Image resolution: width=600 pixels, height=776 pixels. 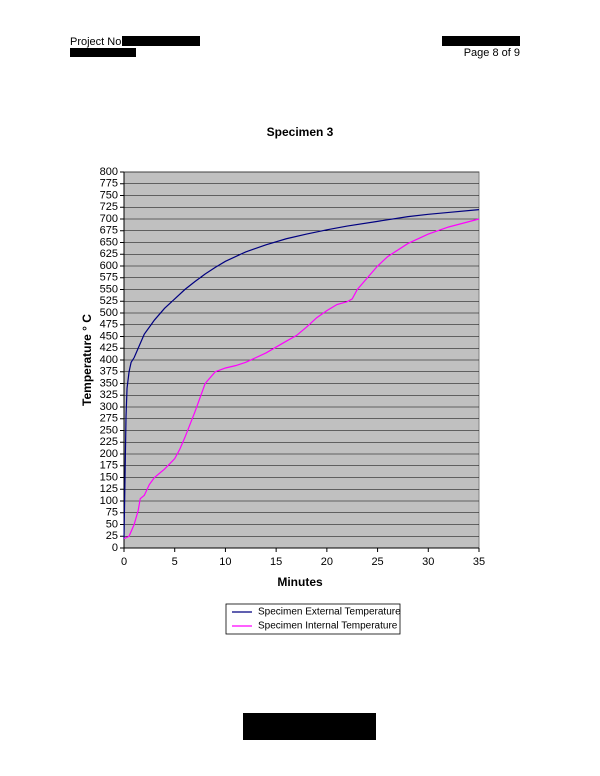 I want to click on y-tick-label: 600, so click(x=109, y=266).